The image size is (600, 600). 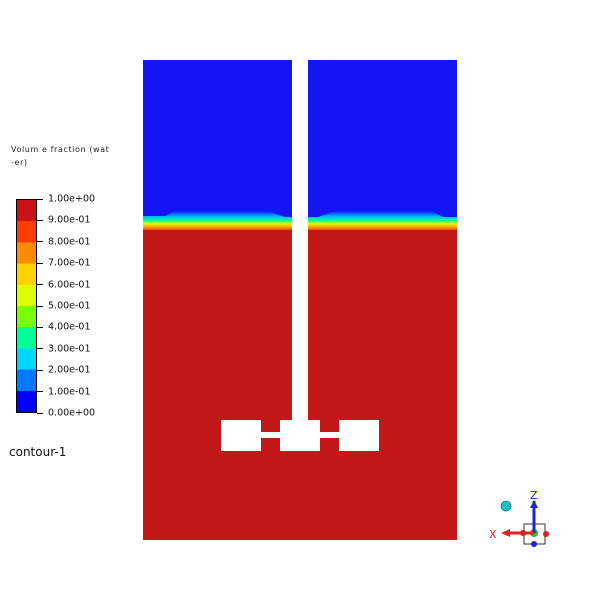 What do you see at coordinates (26, 306) in the screenshot?
I see `colorbar` at bounding box center [26, 306].